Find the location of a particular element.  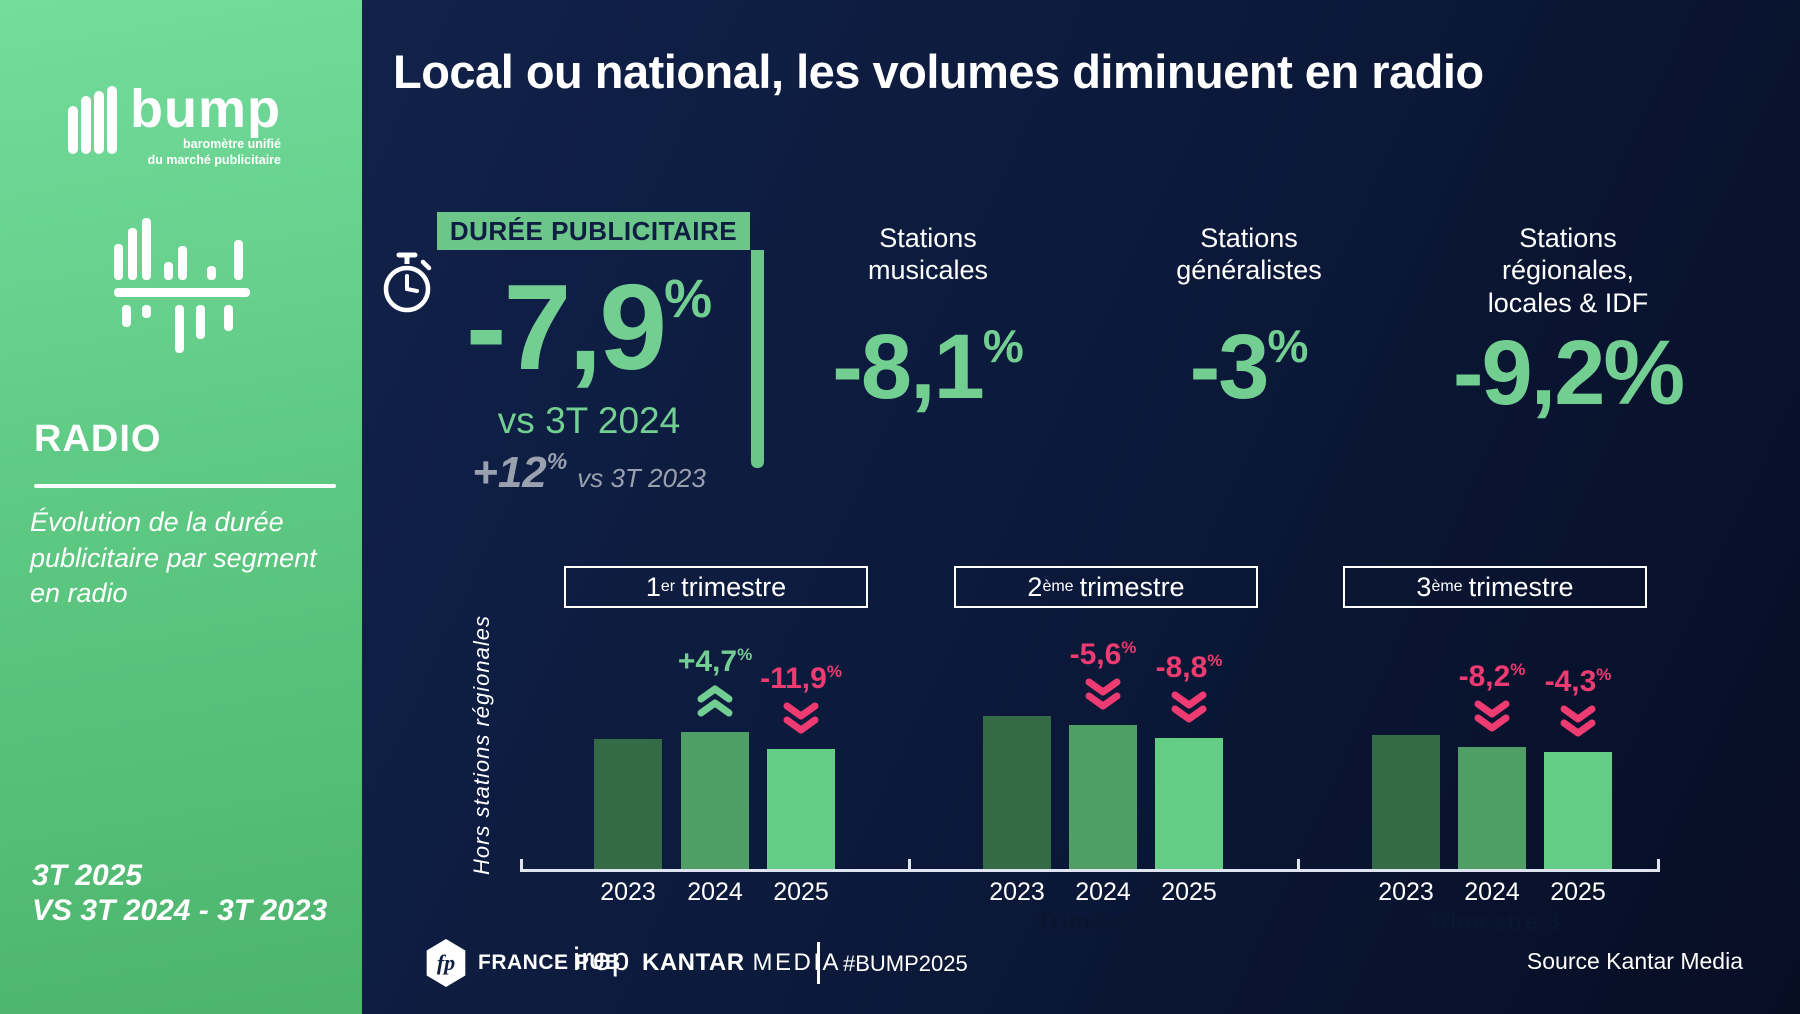

annotation-q1-2024: +4,7% is located at coordinates (715, 681).